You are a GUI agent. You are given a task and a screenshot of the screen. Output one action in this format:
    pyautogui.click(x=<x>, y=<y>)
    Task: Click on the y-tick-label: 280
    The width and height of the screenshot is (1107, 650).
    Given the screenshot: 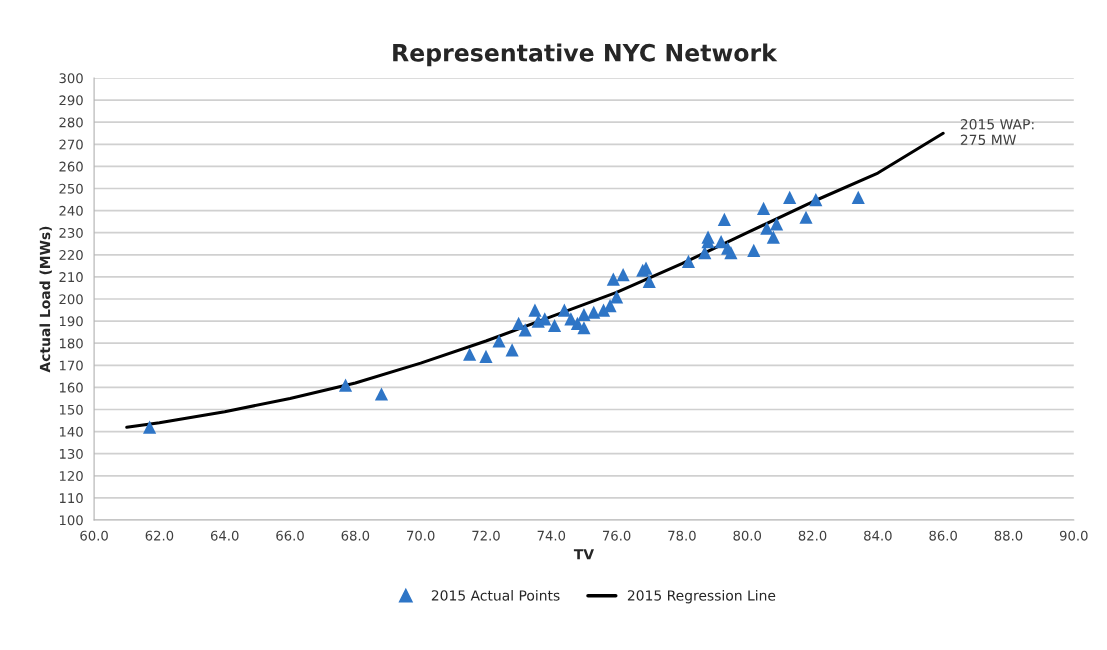 What is the action you would take?
    pyautogui.click(x=71, y=122)
    